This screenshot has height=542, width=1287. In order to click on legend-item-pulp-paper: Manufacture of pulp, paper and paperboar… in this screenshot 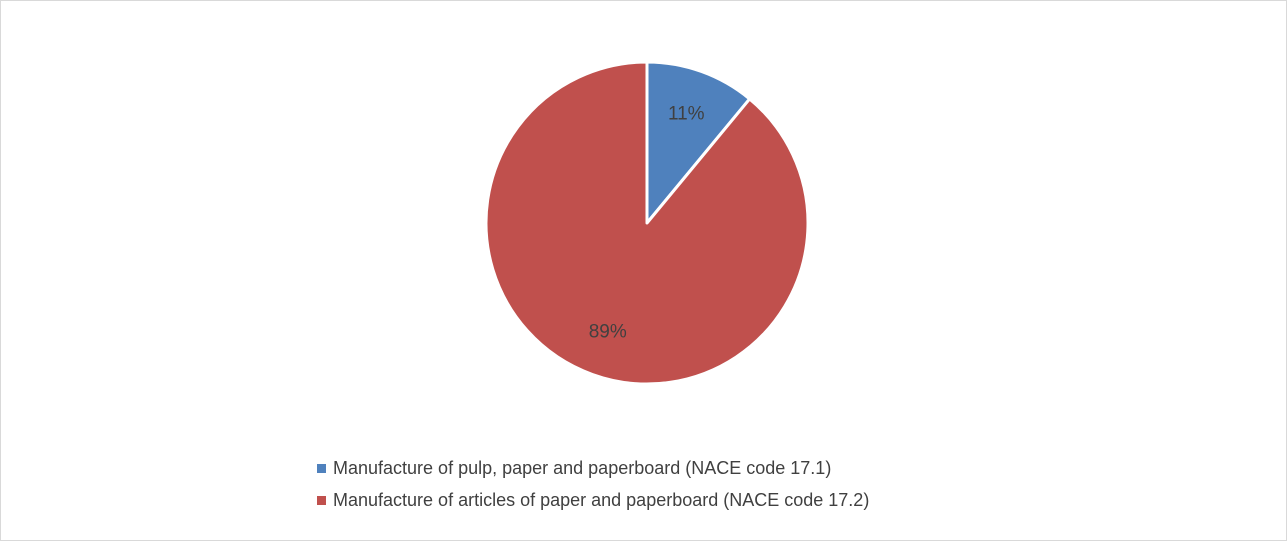, I will do `click(593, 468)`.